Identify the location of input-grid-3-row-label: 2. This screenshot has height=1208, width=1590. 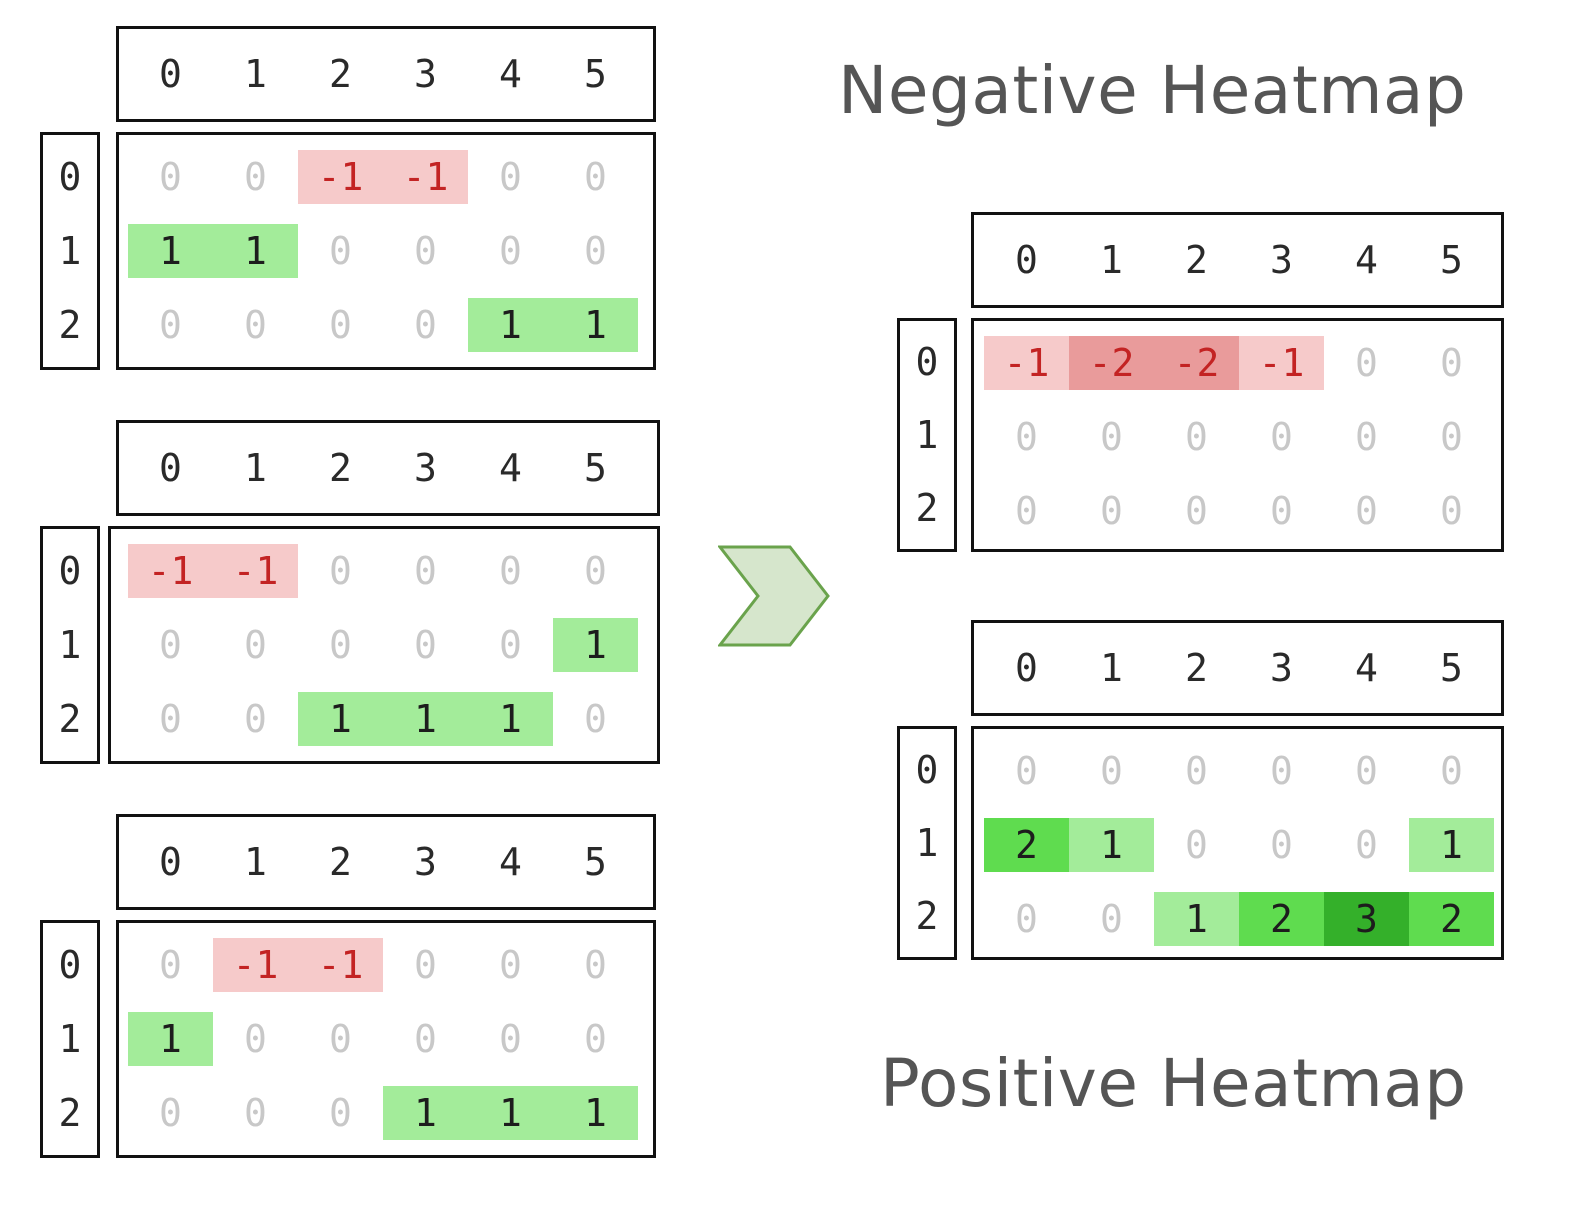
(70, 1113).